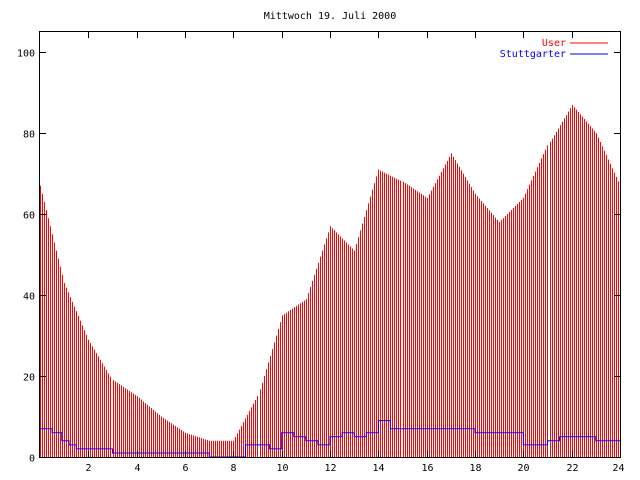 The image size is (640, 480). Describe the element at coordinates (523, 468) in the screenshot. I see `x-tick-label: 20` at that location.